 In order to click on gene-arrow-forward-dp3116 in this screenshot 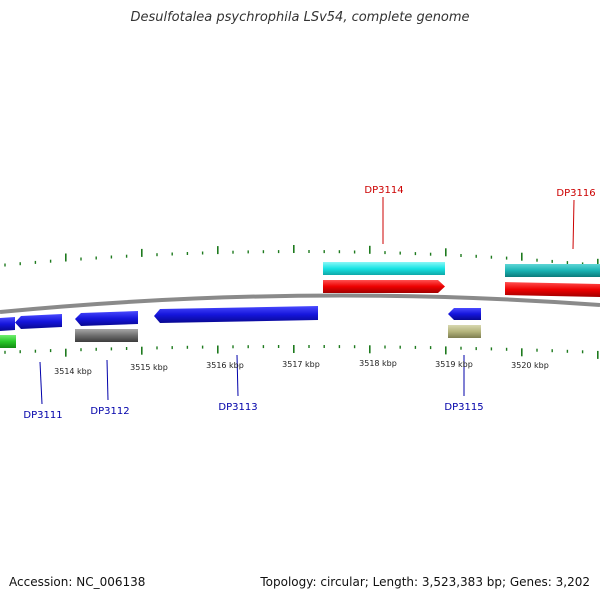, I will do `click(552, 289)`.